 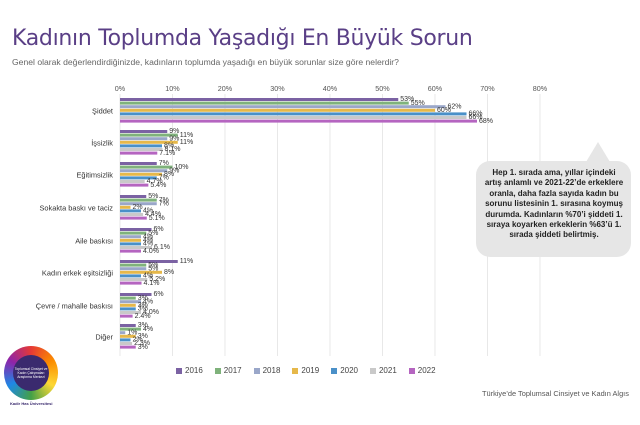 What do you see at coordinates (476, 117) in the screenshot?
I see `data-label: 66%` at bounding box center [476, 117].